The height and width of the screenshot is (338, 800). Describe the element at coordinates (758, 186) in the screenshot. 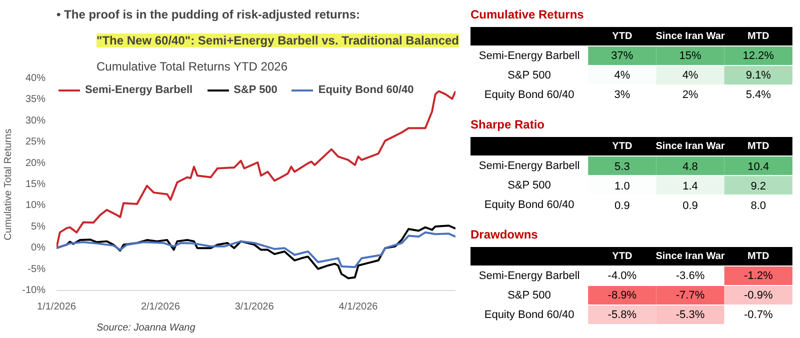

I see `data-label: 9.2` at that location.